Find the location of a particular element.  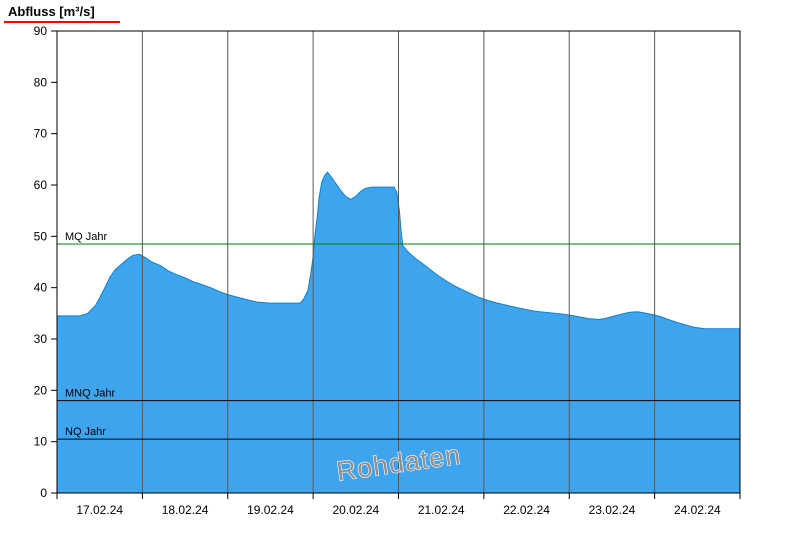

x-tick-label: 22.02.24 is located at coordinates (526, 510).